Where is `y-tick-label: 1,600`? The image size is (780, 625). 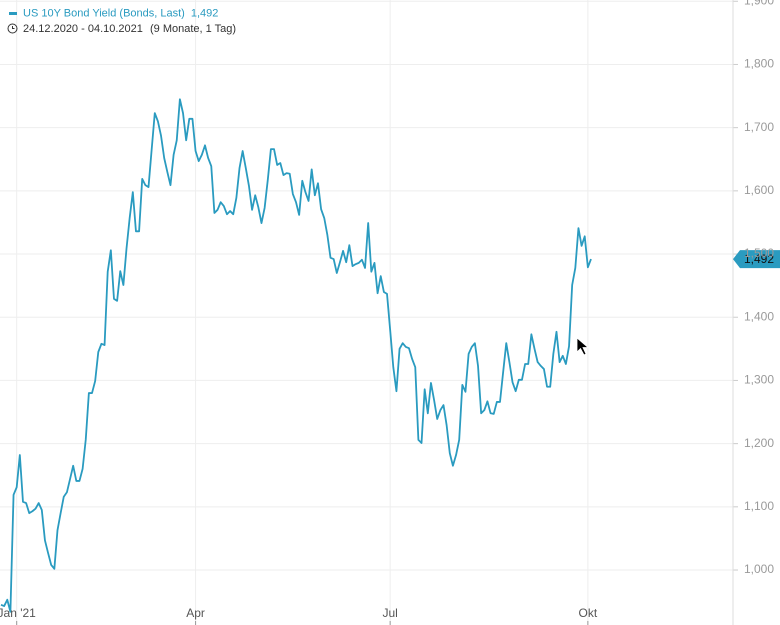
y-tick-label: 1,600 is located at coordinates (759, 190).